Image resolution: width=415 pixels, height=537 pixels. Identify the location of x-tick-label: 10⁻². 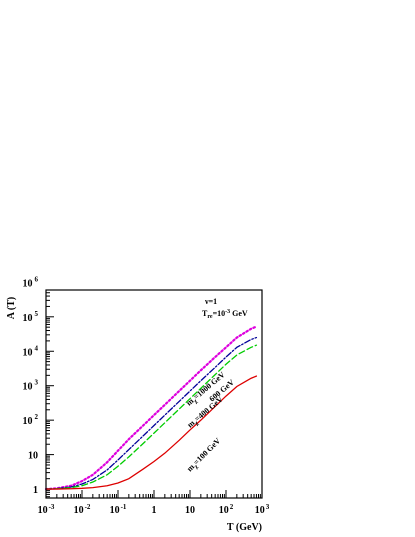
(82, 509).